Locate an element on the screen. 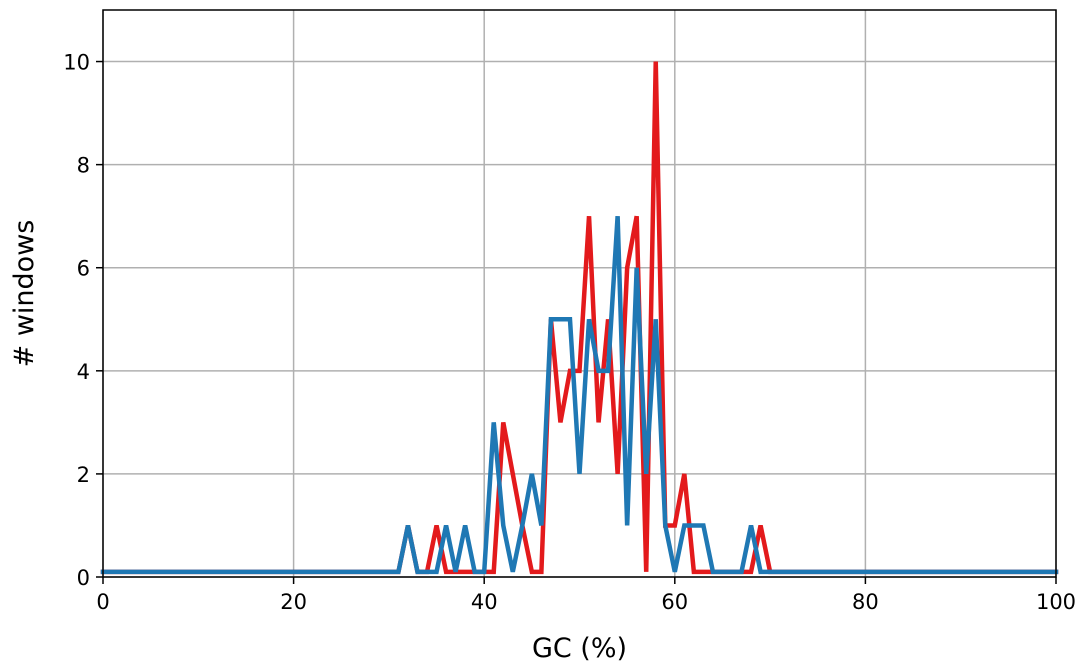 The image size is (1085, 662). x-tick-label: 40 is located at coordinates (484, 602).